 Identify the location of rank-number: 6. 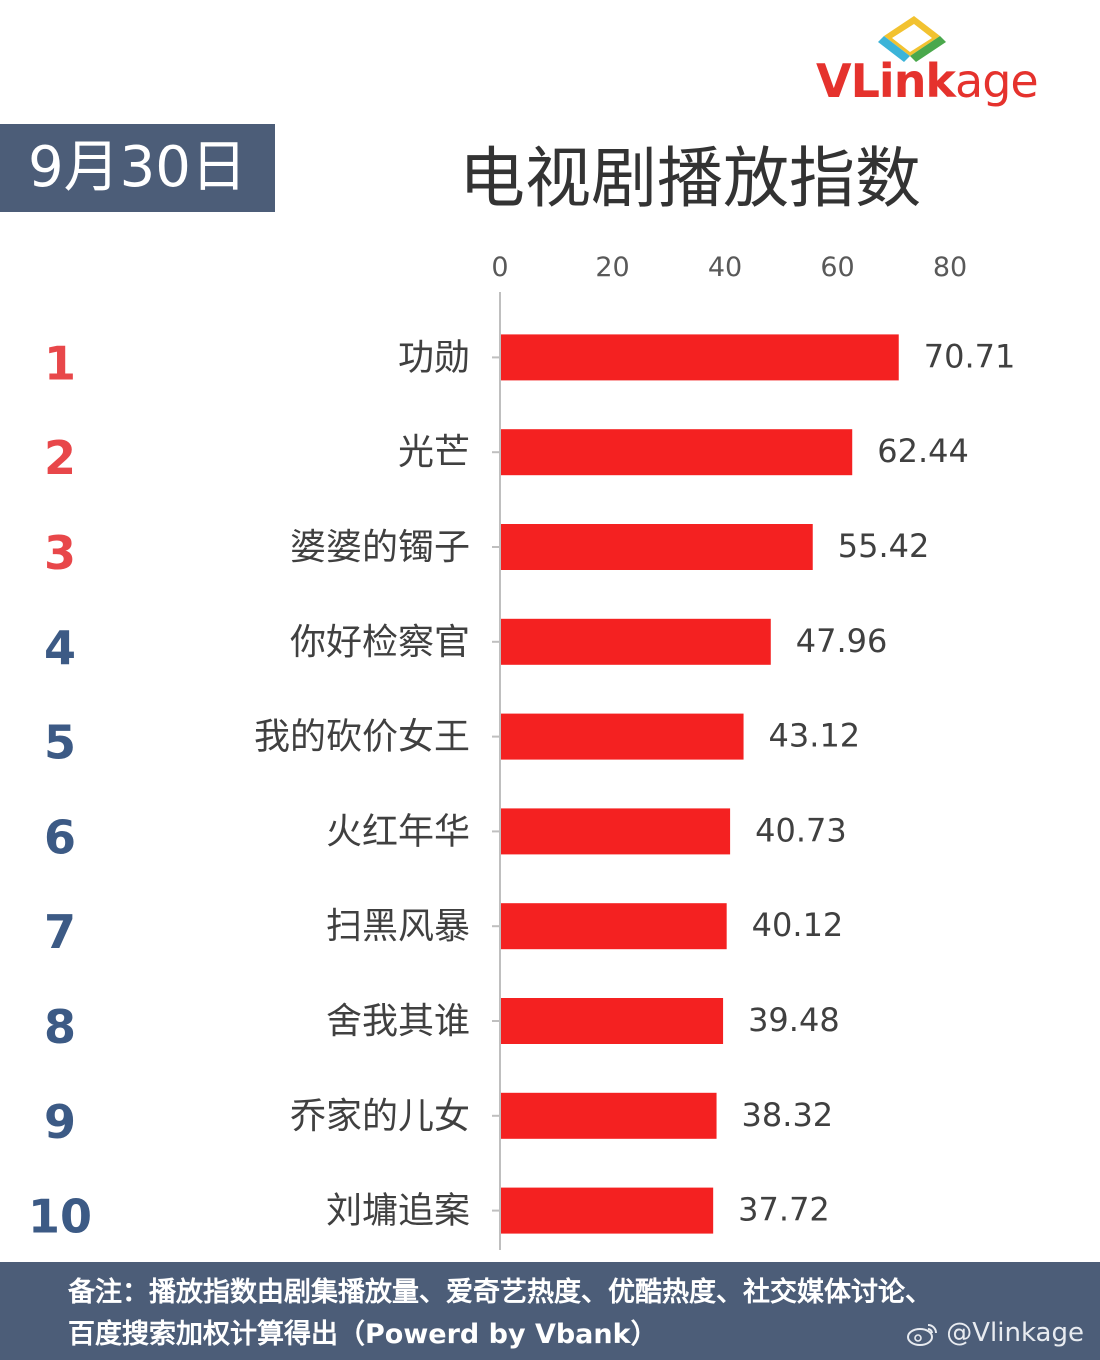
(60, 837).